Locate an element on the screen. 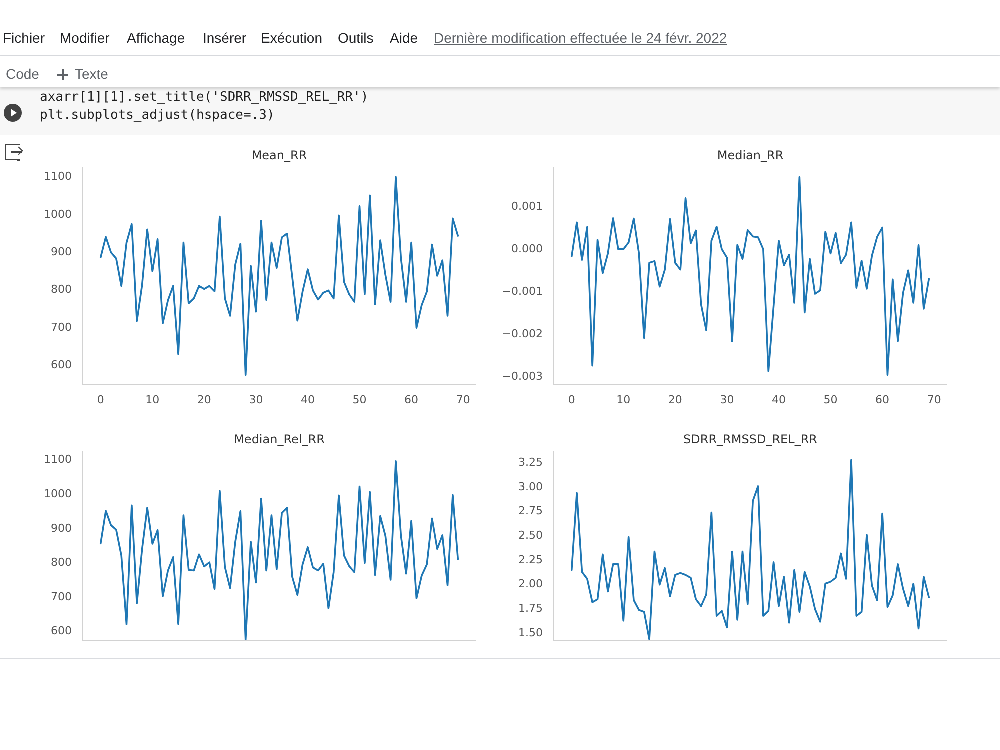 This screenshot has width=1000, height=750. y-tick-label: −0.002 is located at coordinates (522, 333).